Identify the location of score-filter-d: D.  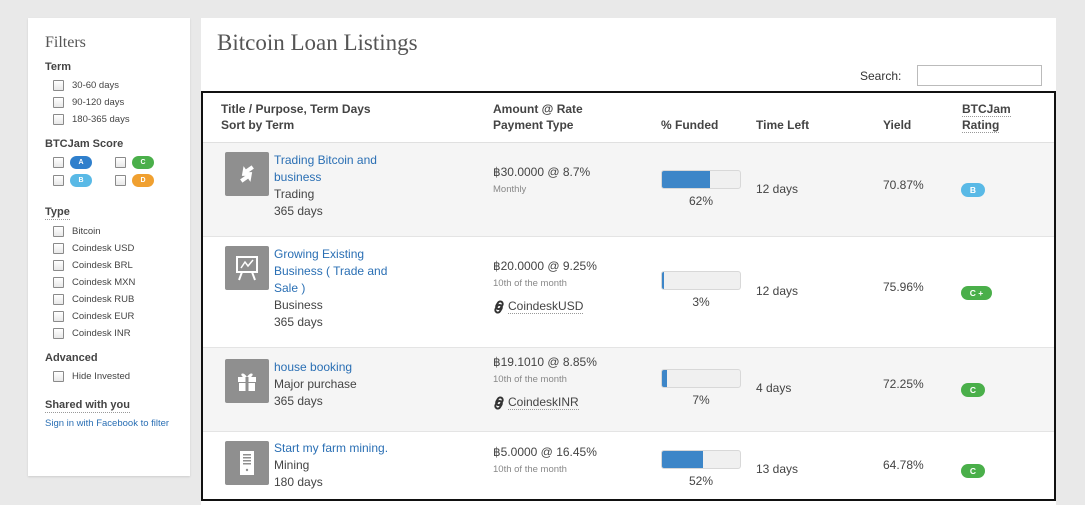
(138, 180).